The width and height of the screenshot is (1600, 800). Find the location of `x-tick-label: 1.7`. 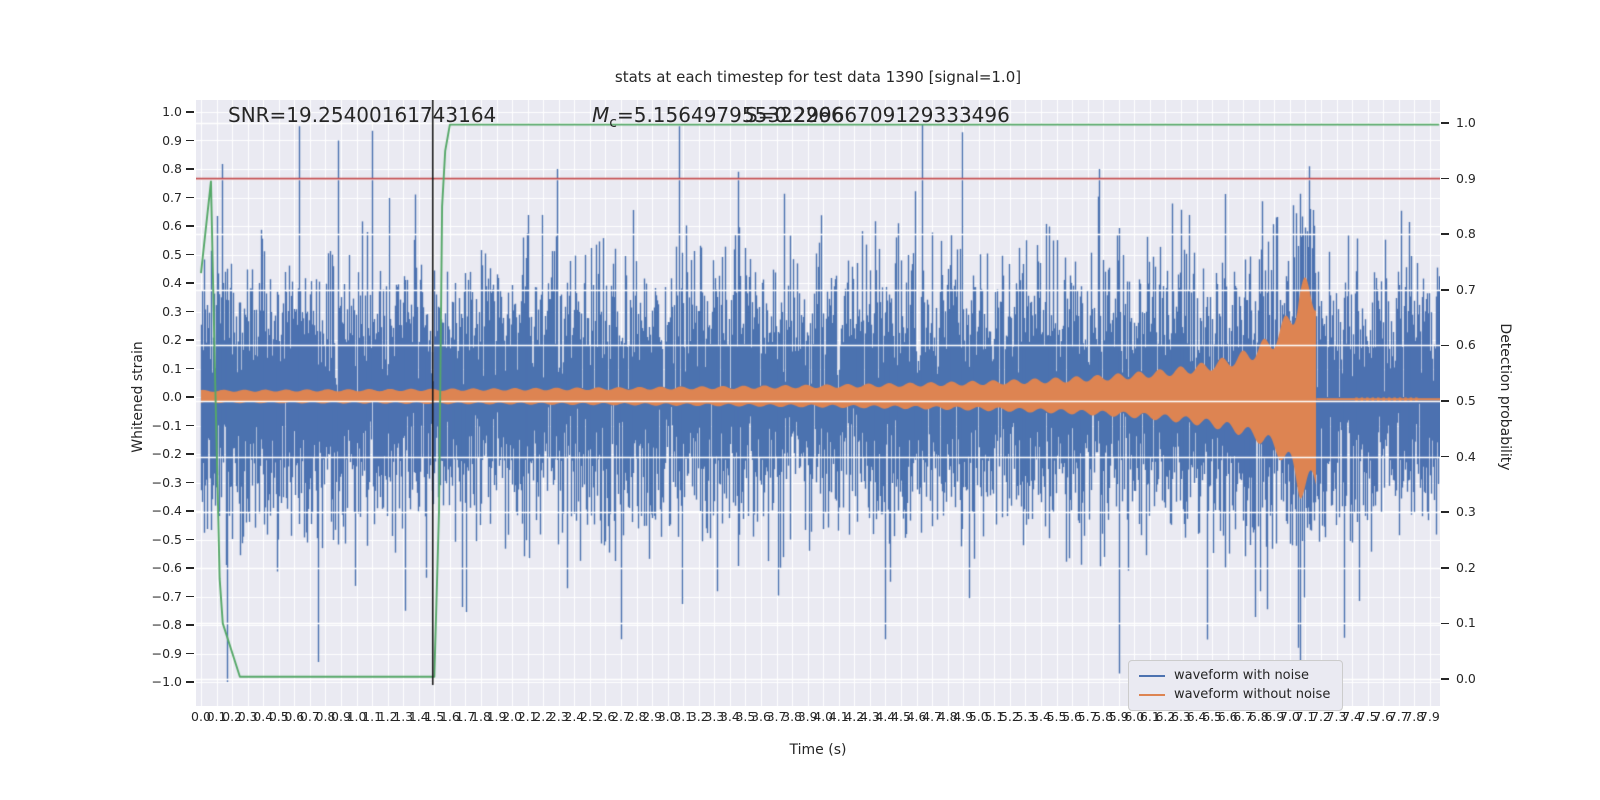

x-tick-label: 1.7 is located at coordinates (465, 716).